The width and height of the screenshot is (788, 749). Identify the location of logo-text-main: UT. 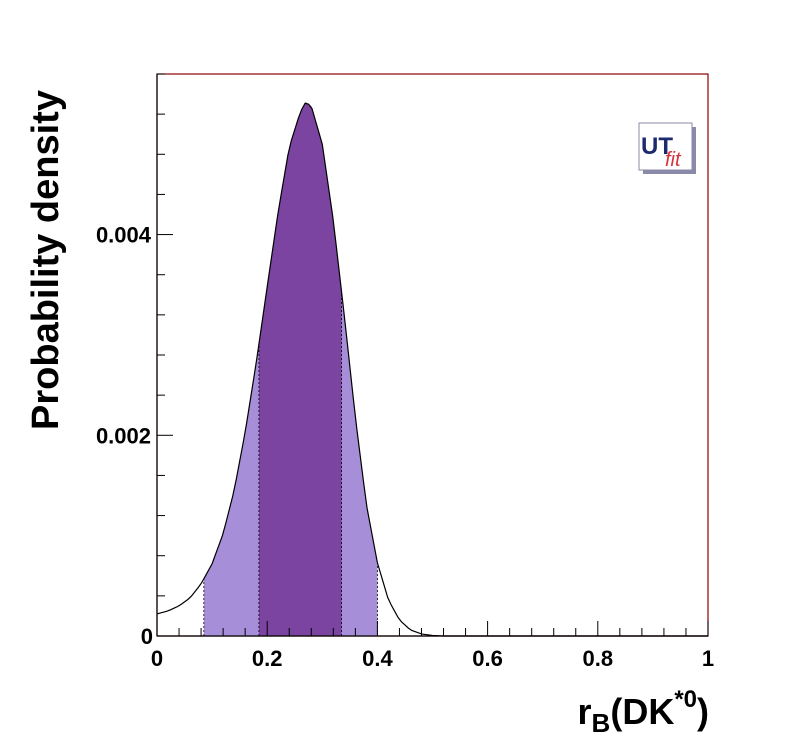
(657, 146).